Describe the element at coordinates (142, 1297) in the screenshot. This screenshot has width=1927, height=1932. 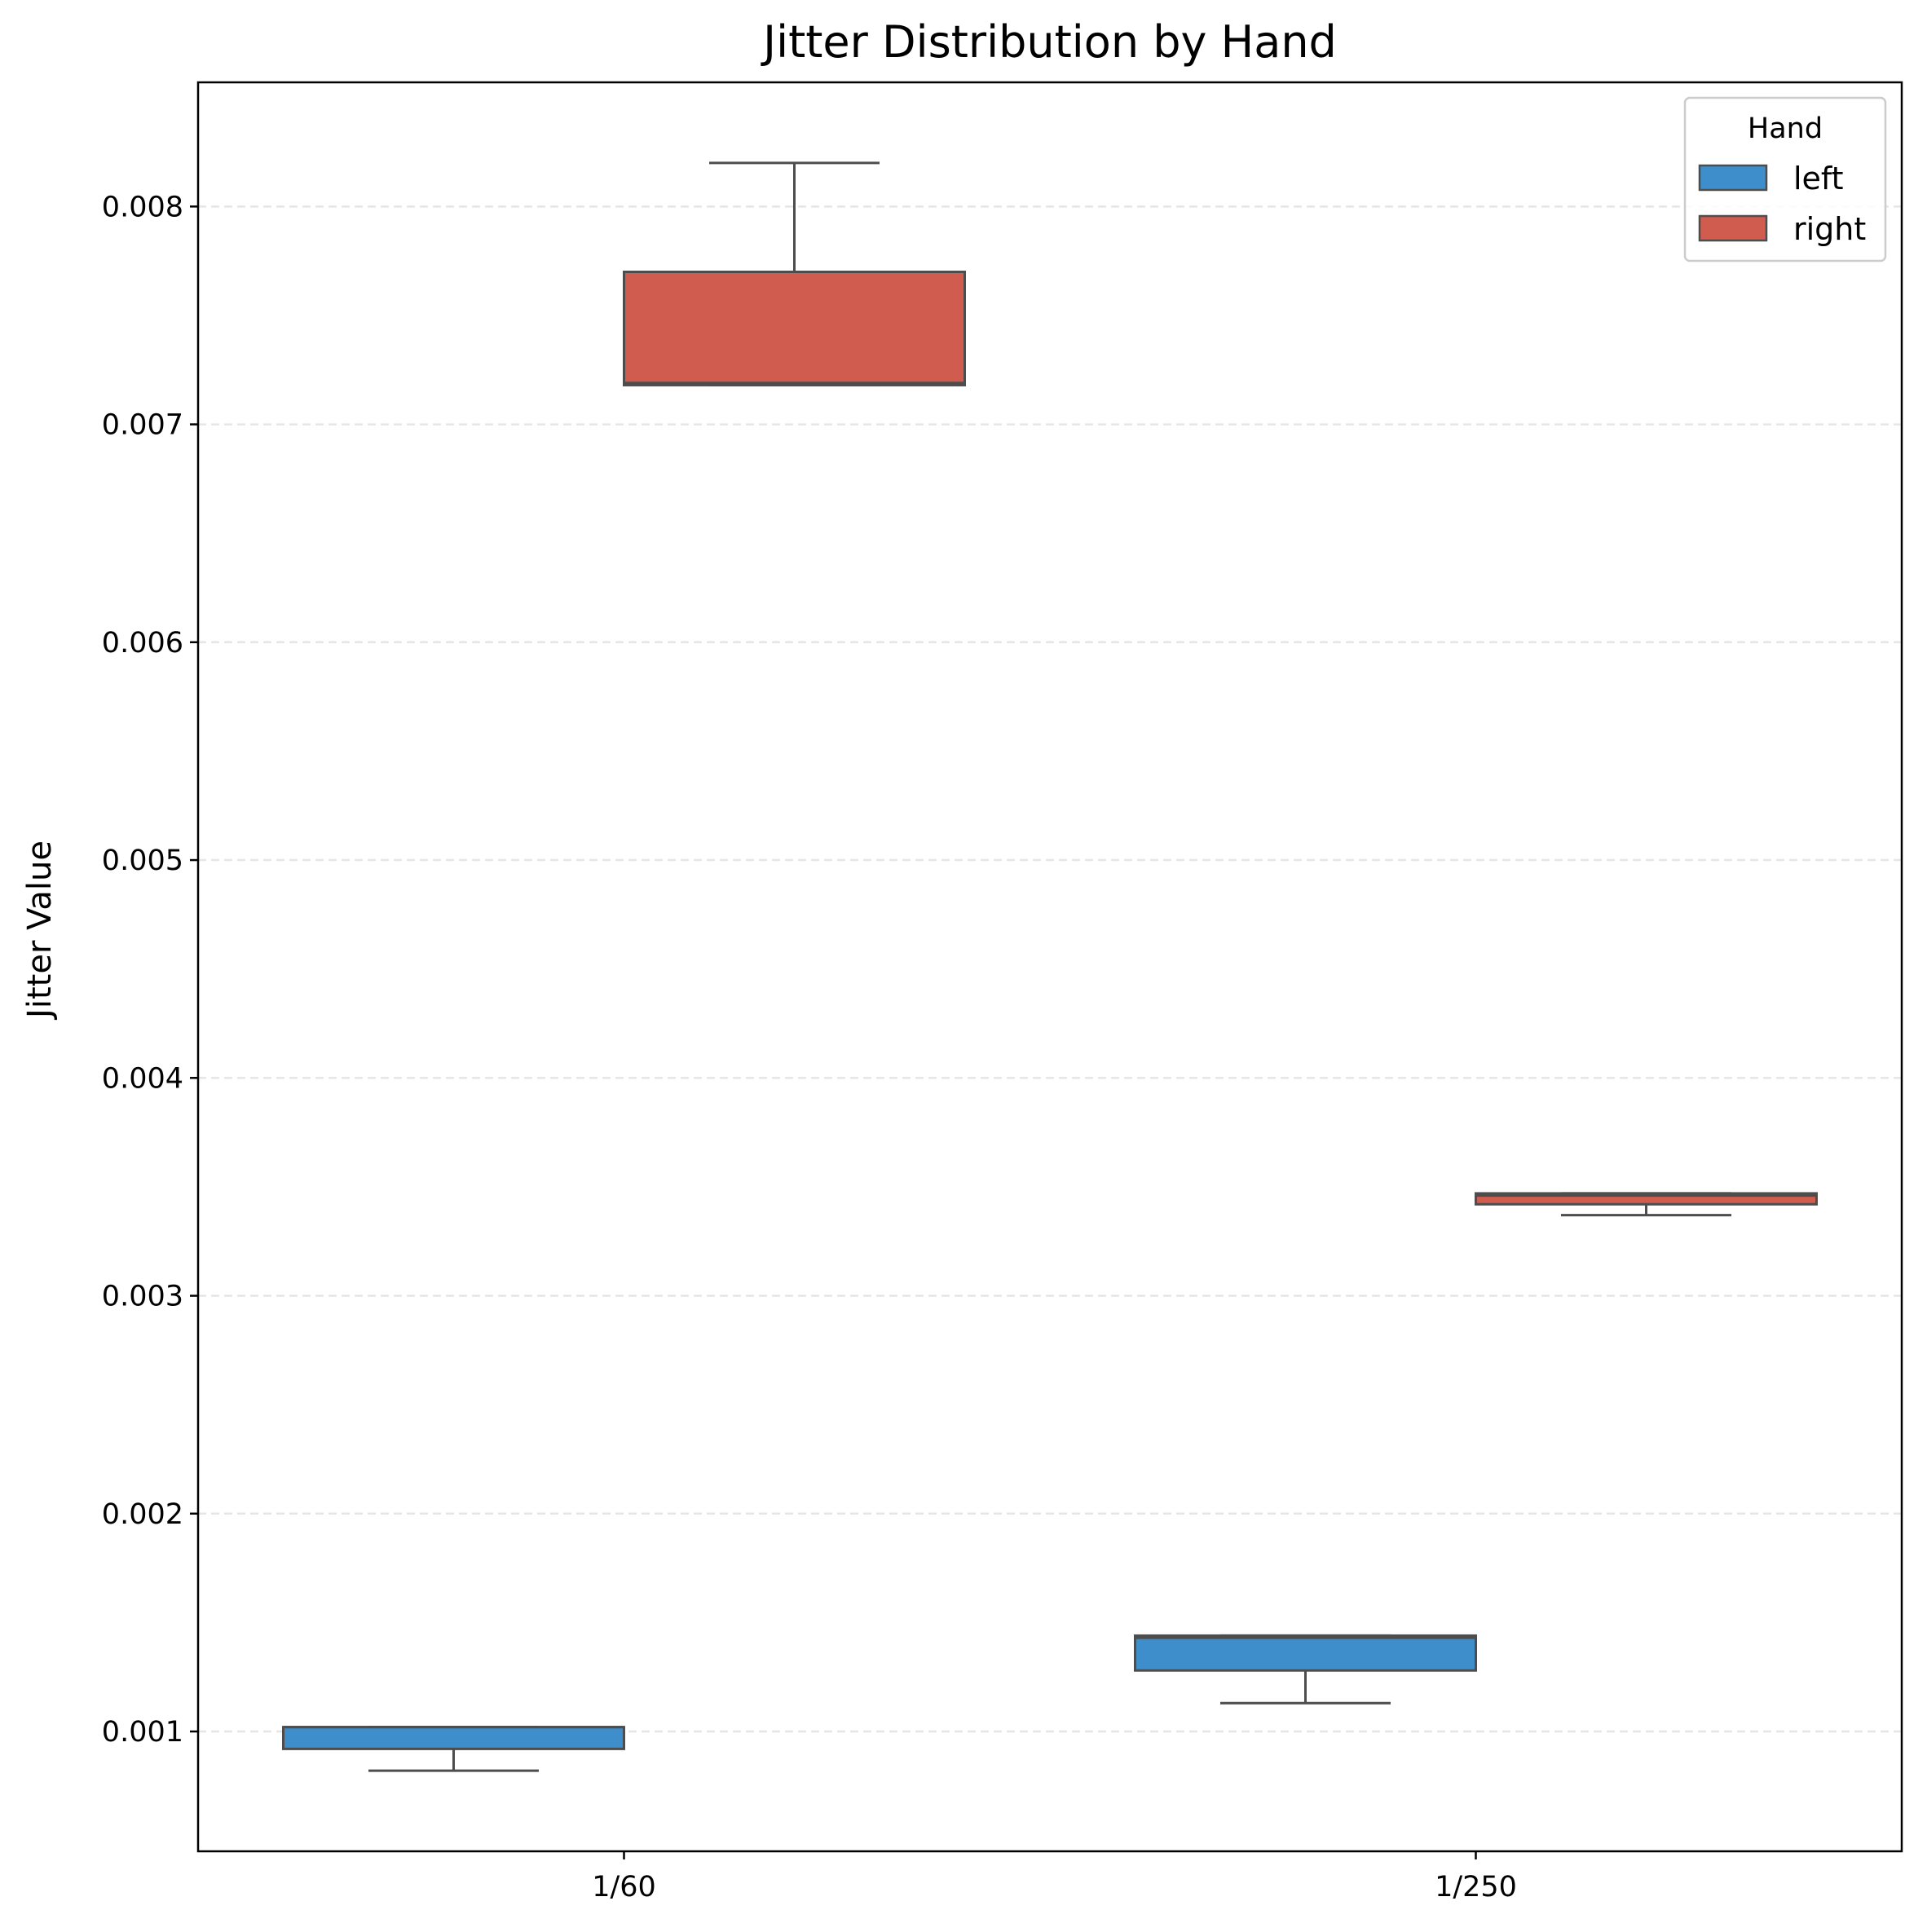
I see `y-tick-label: 0.003` at that location.